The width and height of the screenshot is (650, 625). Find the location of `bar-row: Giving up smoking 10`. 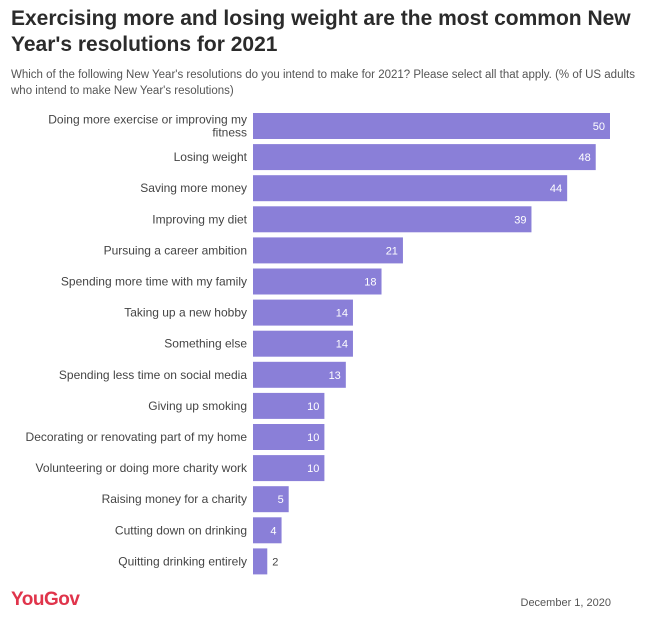

bar-row: Giving up smoking 10 is located at coordinates (236, 405).